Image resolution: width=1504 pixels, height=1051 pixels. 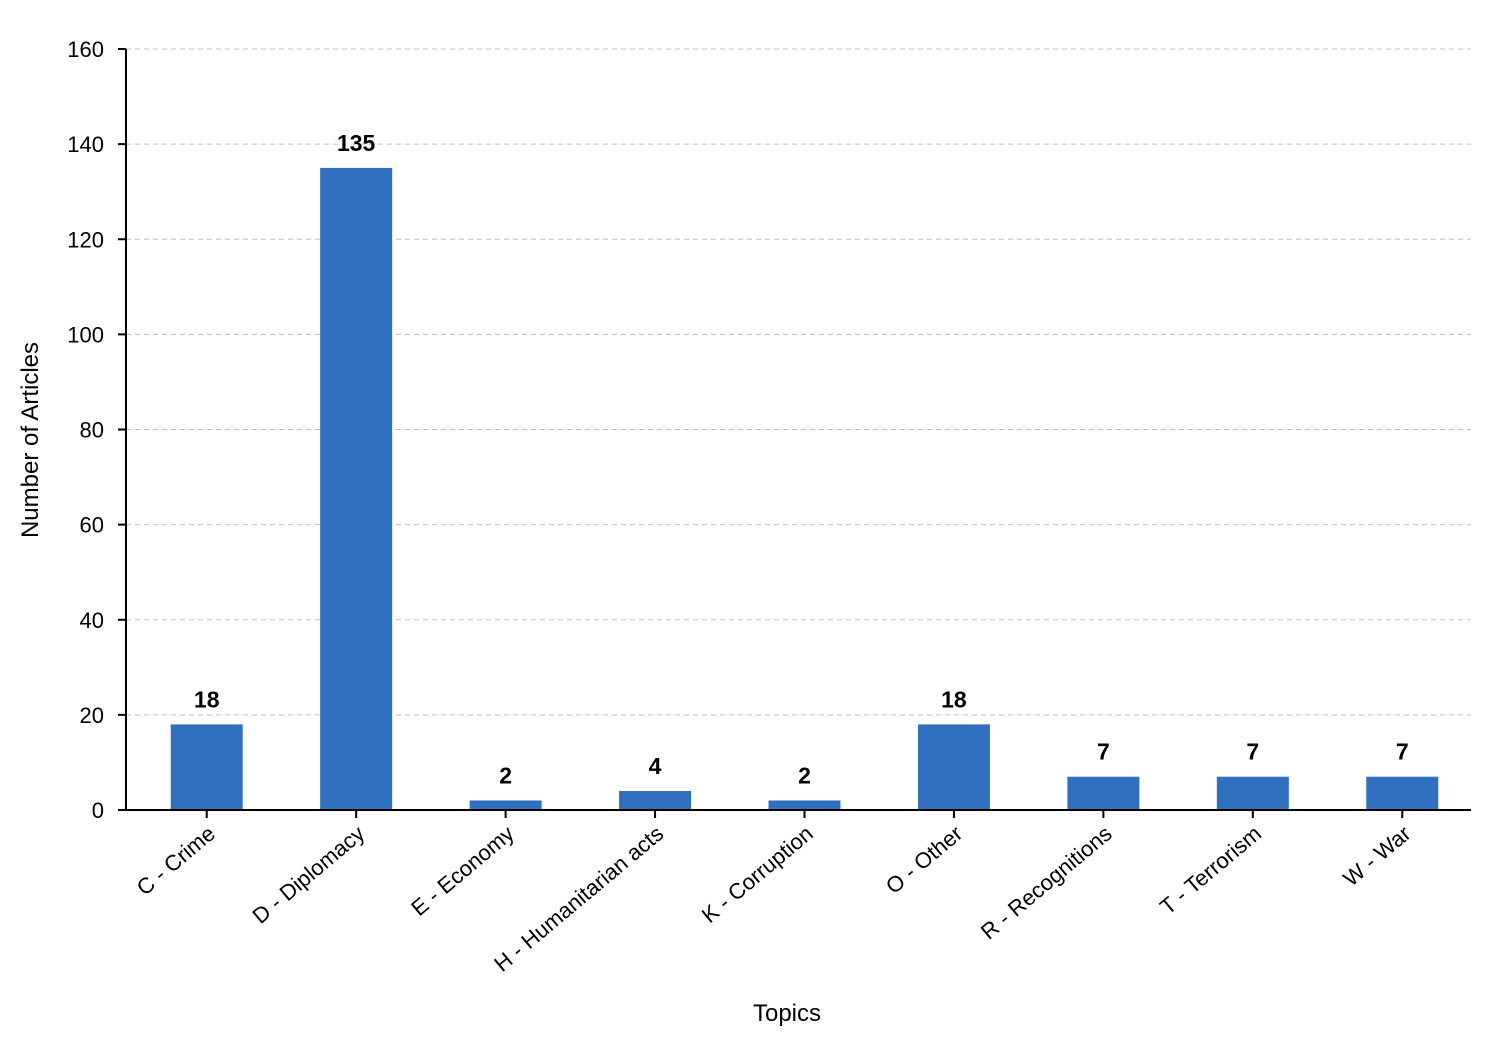 What do you see at coordinates (924, 860) in the screenshot?
I see `x-tick-label: O - Other` at bounding box center [924, 860].